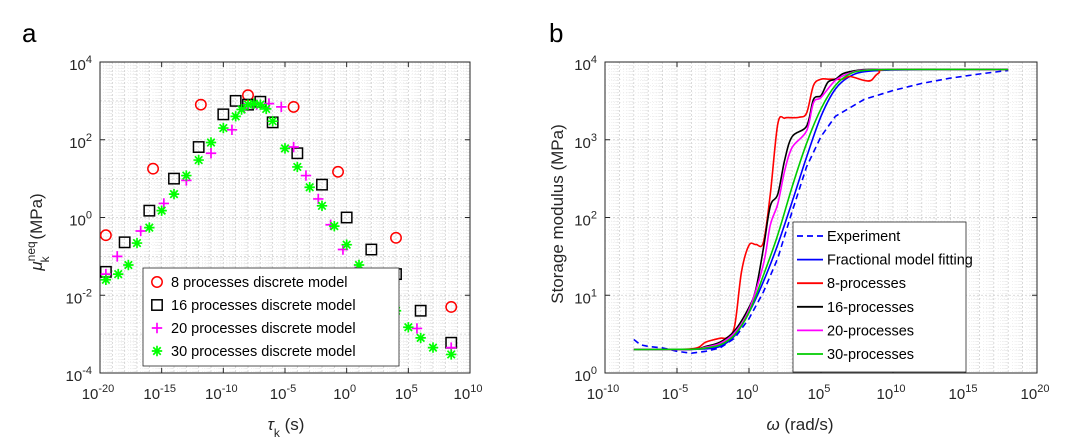  I want to click on chart-b-x-tick-label: 10¹⁵, so click(963, 393).